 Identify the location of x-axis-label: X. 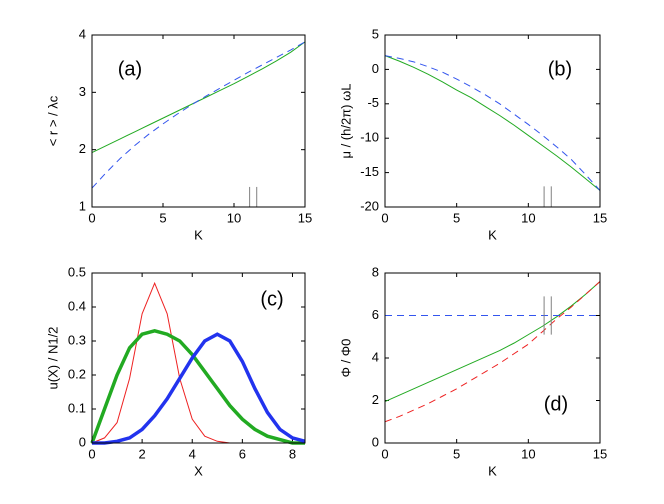
(198, 470).